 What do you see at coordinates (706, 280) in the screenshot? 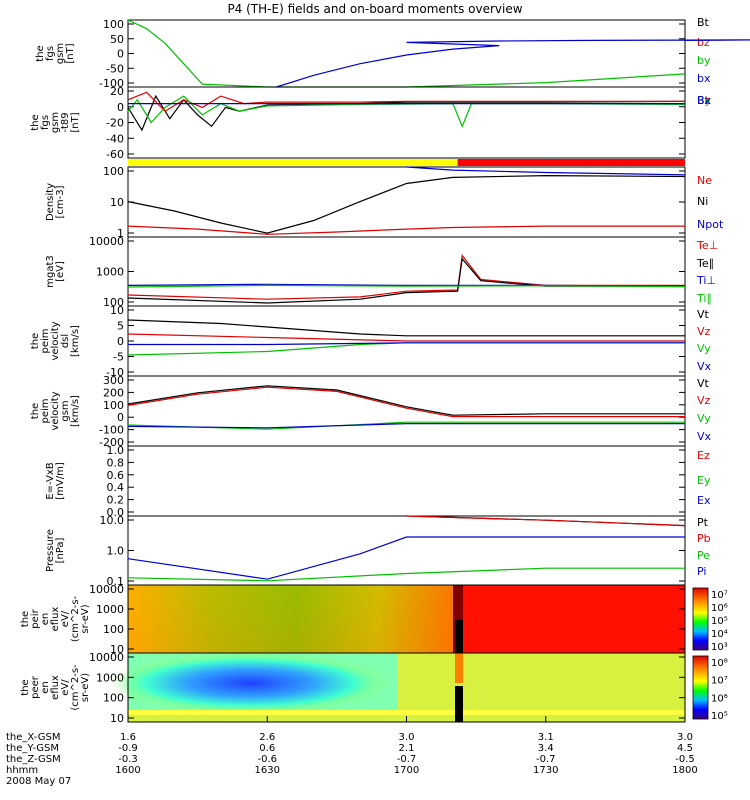
I see `legend-Ti⊥: Ti⊥` at bounding box center [706, 280].